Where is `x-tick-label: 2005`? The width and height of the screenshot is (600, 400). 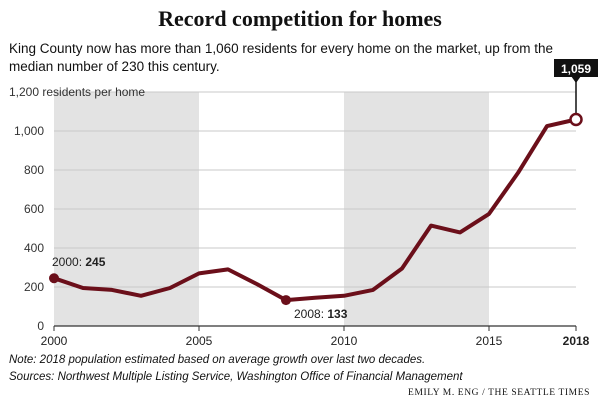 x-tick-label: 2005 is located at coordinates (199, 341).